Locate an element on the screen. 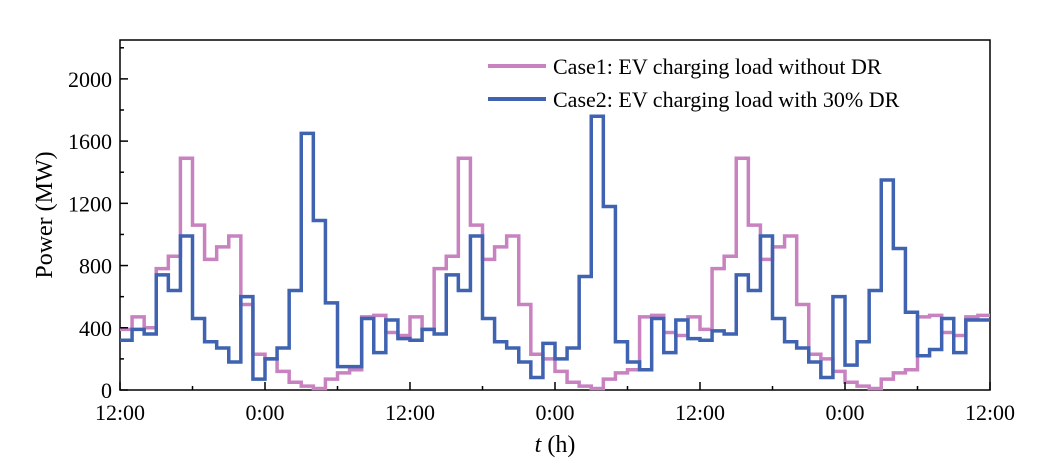 Image resolution: width=1060 pixels, height=470 pixels. x-axis-label-unit: (h) is located at coordinates (558, 445).